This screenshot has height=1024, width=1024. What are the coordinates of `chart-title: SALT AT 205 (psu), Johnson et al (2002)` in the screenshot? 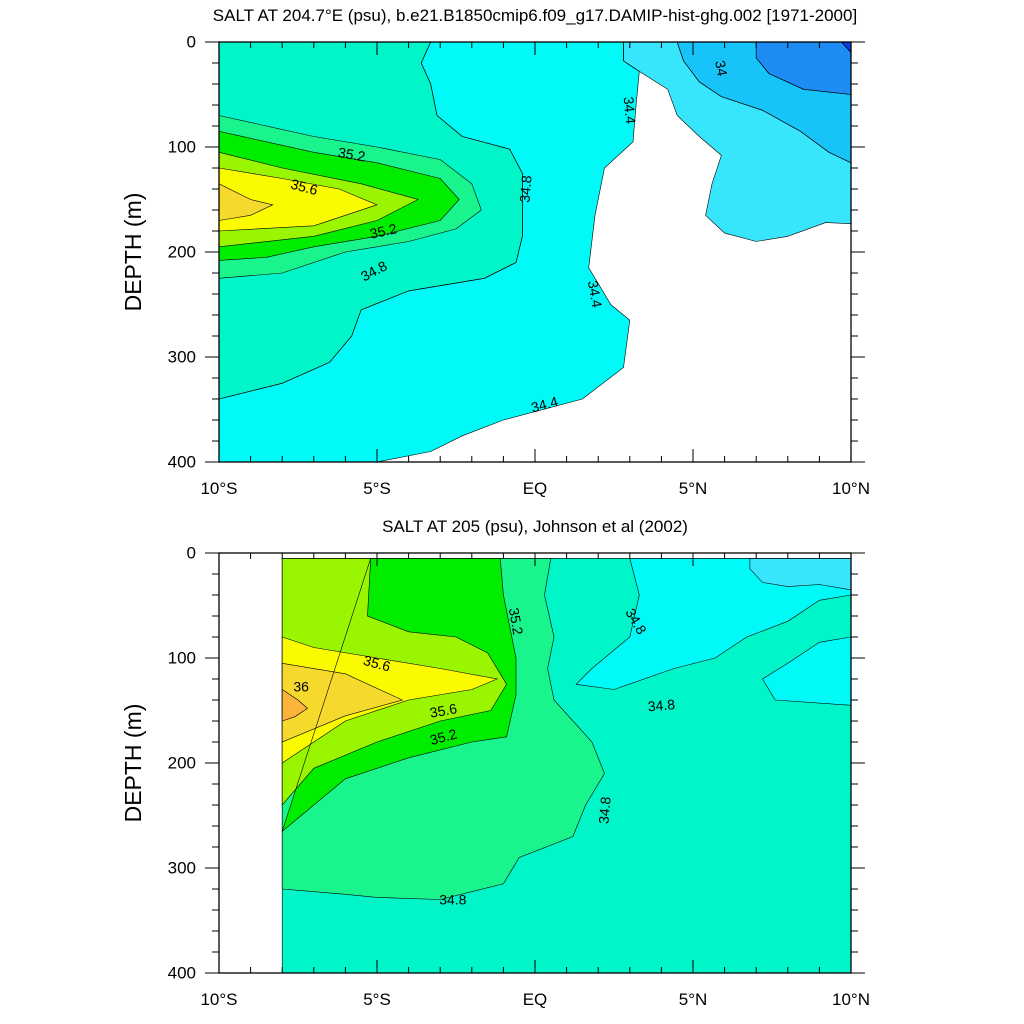 It's located at (535, 526).